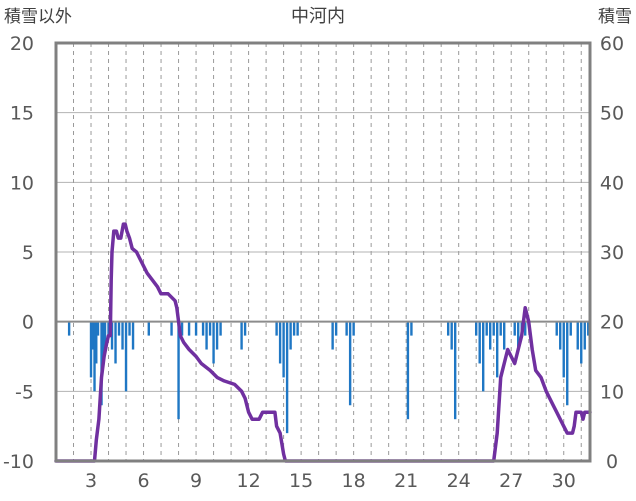 The image size is (636, 501). I want to click on x-tick-label: 30, so click(564, 481).